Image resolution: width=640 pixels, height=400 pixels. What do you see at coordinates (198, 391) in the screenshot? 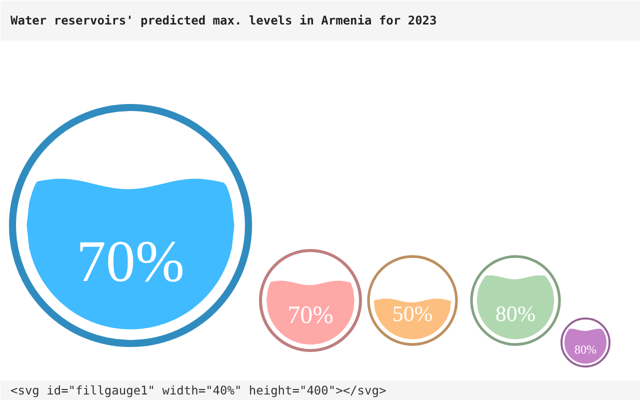
I see `text: <svg id="fillgauge1" width="40%" height="400"></svg>` at bounding box center [198, 391].